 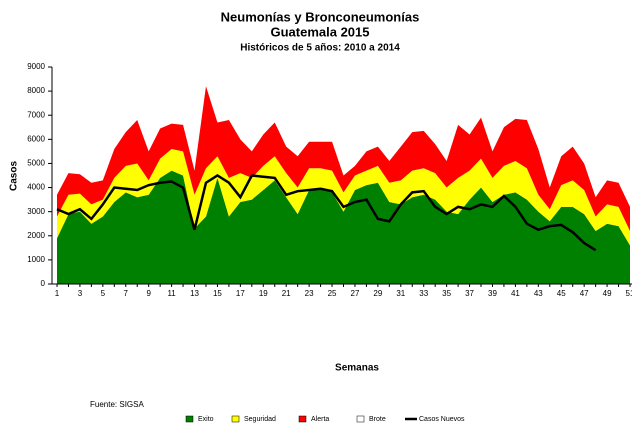 What do you see at coordinates (117, 404) in the screenshot?
I see `source-note: Fuente: SIGSA` at bounding box center [117, 404].